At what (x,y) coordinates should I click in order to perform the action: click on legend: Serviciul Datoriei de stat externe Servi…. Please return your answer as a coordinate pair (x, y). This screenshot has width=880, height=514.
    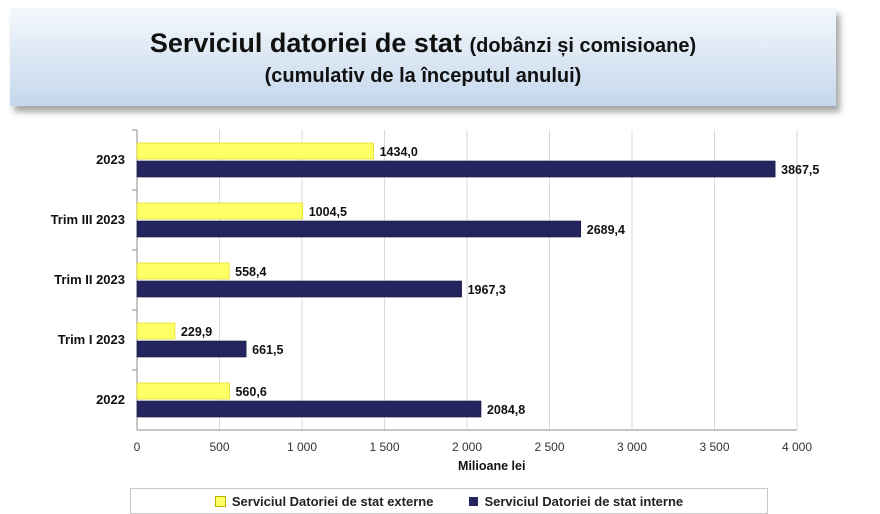
    Looking at the image, I should click on (449, 501).